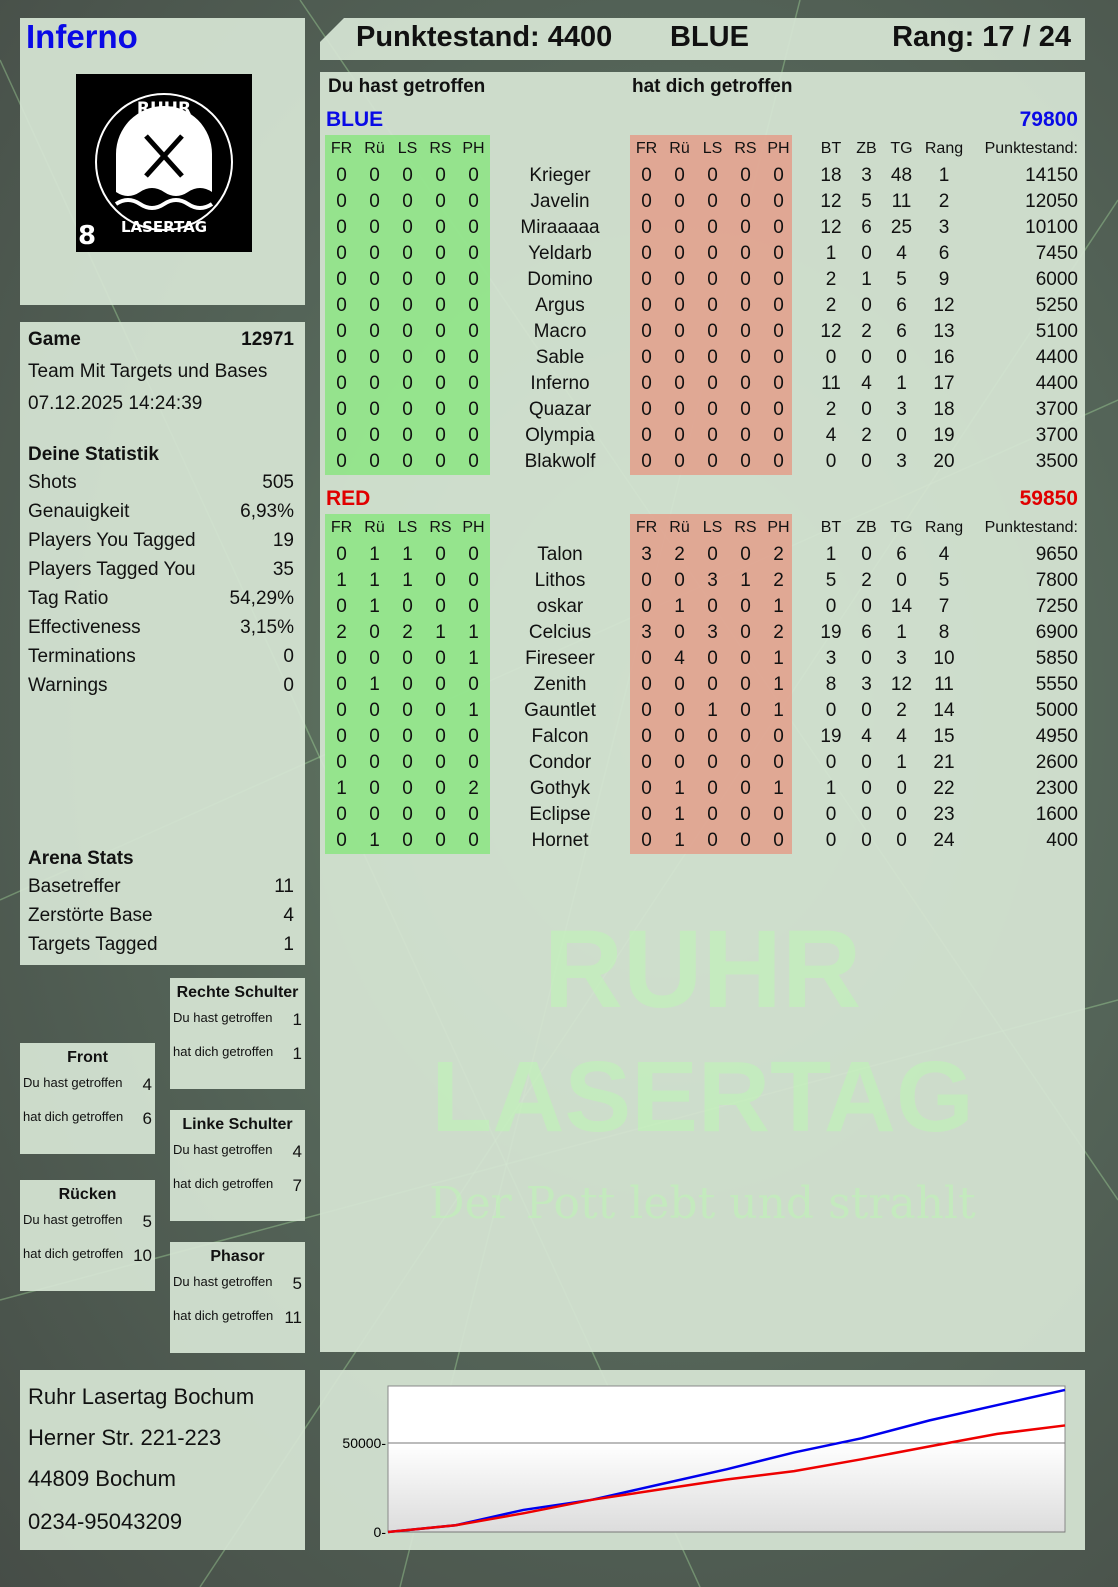 This screenshot has width=1118, height=1587. I want to click on zone-got-row: hat dich getroffen 6, so click(87, 1122).